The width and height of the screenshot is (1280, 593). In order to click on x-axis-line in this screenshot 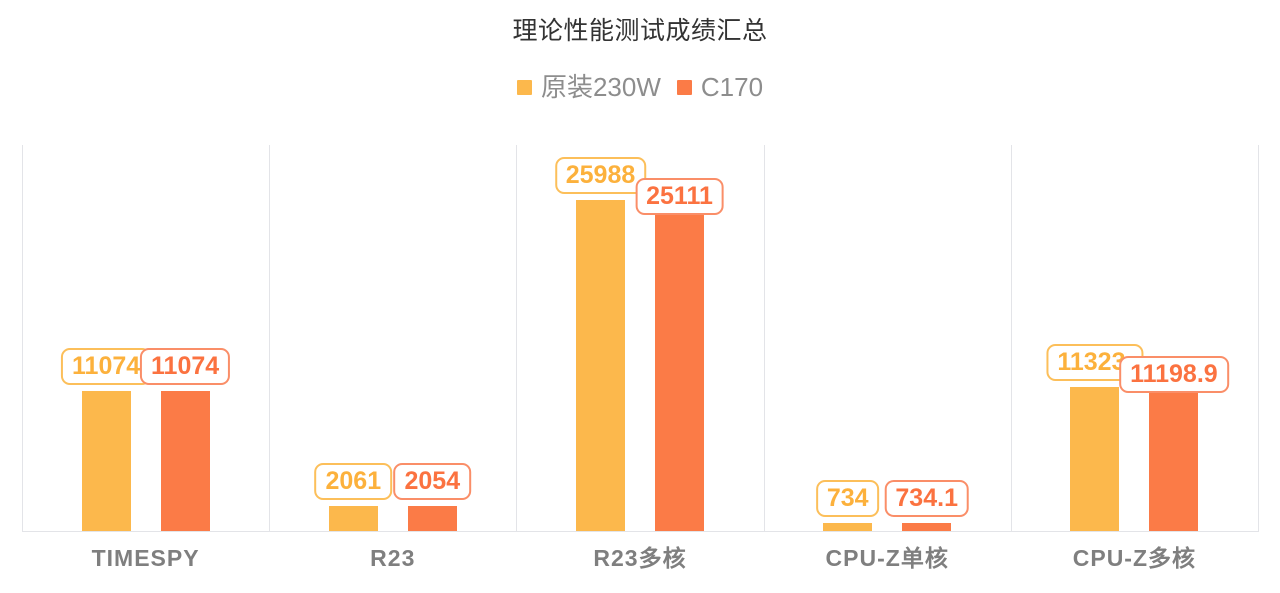, I will do `click(640, 531)`.